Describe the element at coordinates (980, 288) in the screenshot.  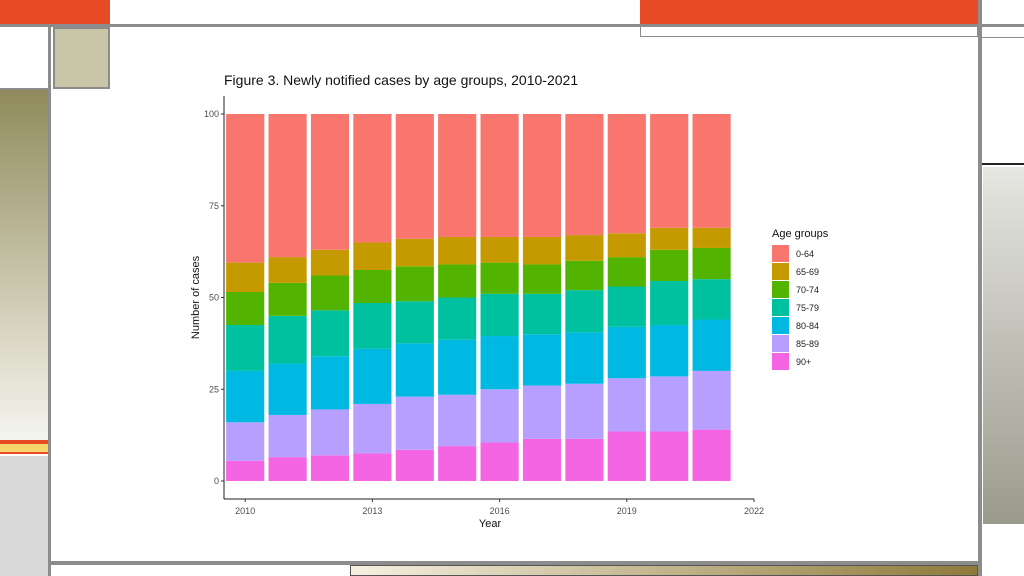
I see `right-frame-line` at that location.